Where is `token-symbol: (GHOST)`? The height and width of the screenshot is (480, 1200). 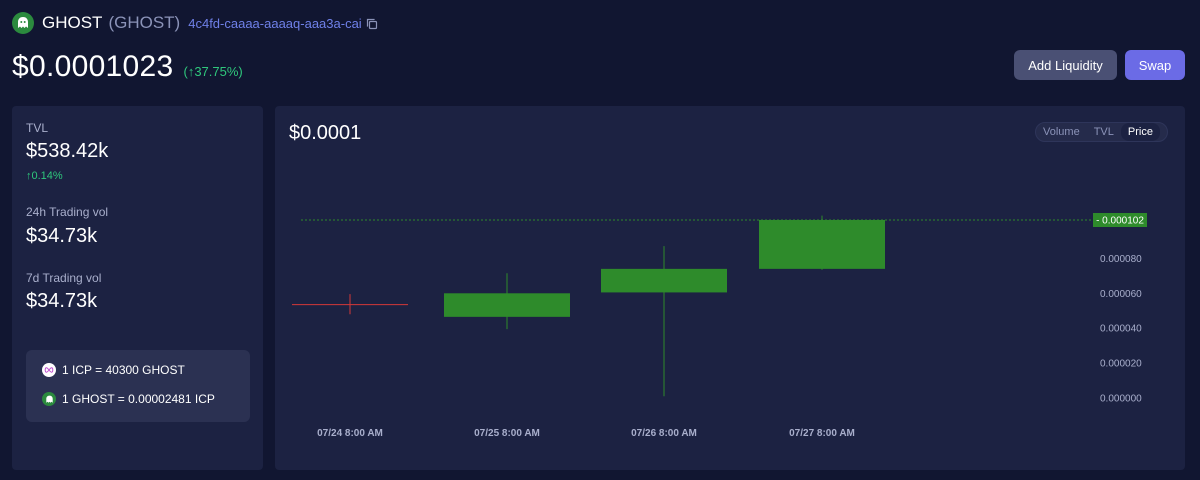
token-symbol: (GHOST) is located at coordinates (144, 22).